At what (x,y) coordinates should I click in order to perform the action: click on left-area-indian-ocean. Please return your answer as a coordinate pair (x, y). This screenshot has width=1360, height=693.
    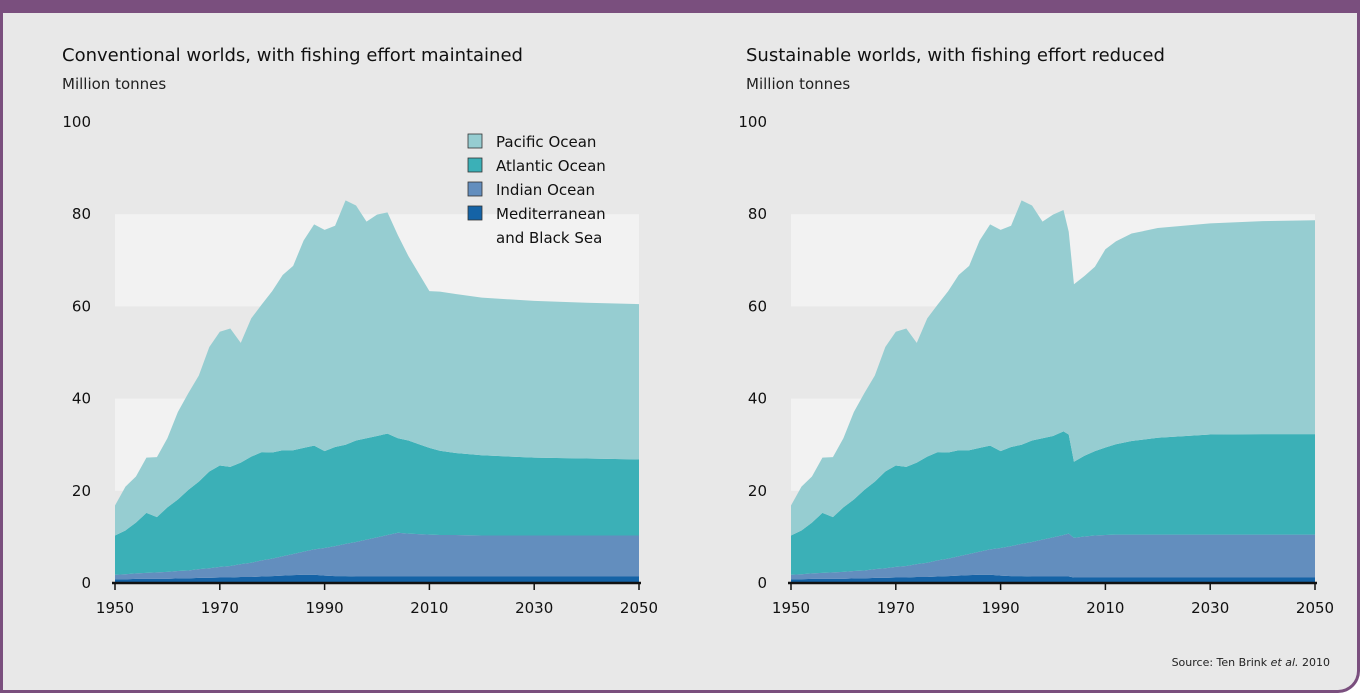
    Looking at the image, I should click on (377, 556).